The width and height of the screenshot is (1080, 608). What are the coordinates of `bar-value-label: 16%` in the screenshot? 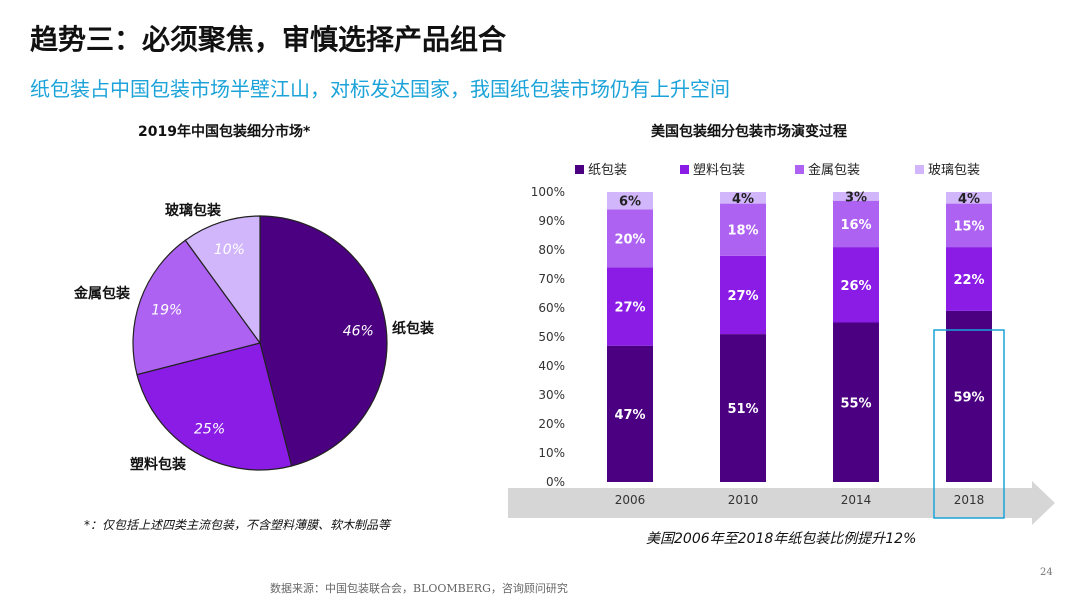 It's located at (855, 225).